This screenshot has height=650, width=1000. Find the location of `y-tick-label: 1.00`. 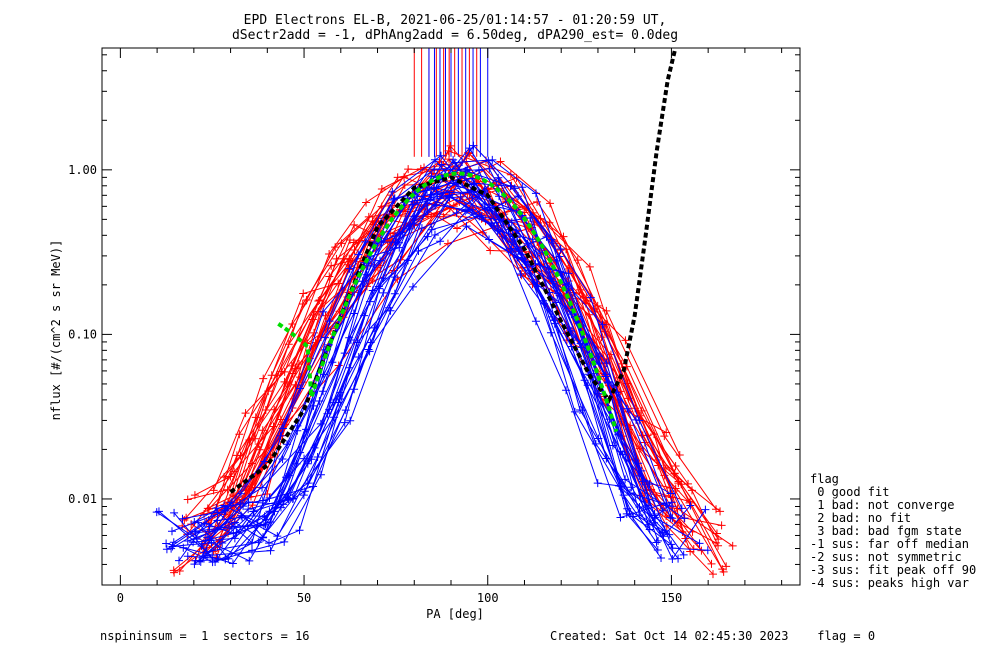

y-tick-label: 1.00 is located at coordinates (82, 170).